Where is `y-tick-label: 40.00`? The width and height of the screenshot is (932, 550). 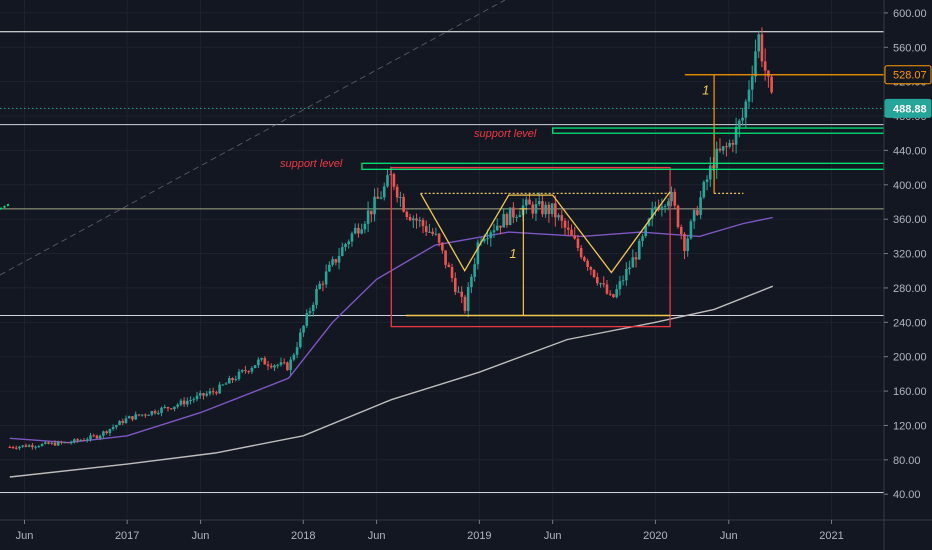
y-tick-label: 40.00 is located at coordinates (907, 495).